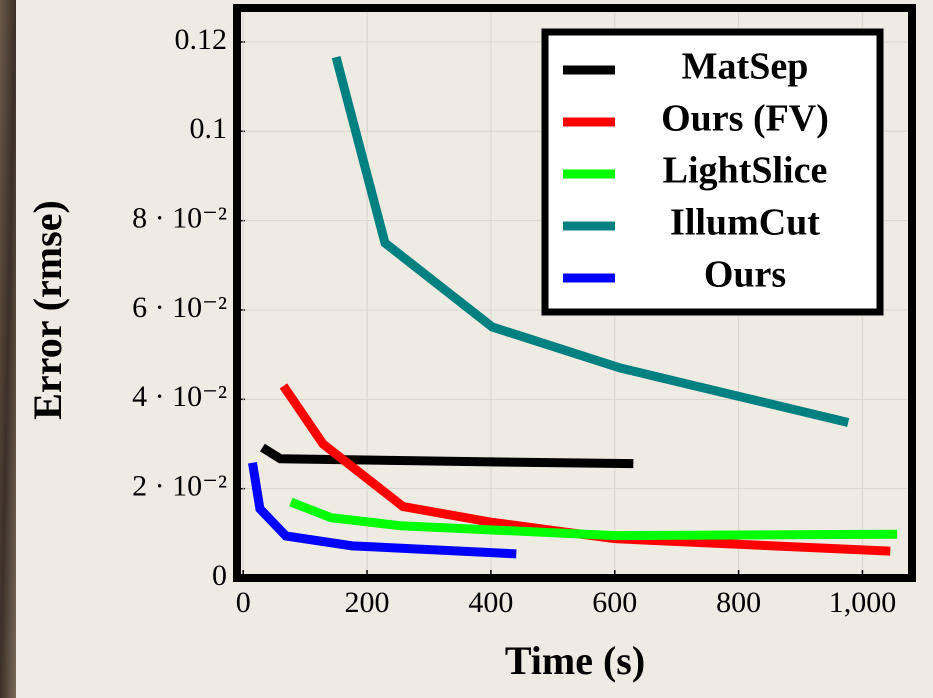 The height and width of the screenshot is (698, 933). Describe the element at coordinates (8, 349) in the screenshot. I see `photo-edge` at that location.